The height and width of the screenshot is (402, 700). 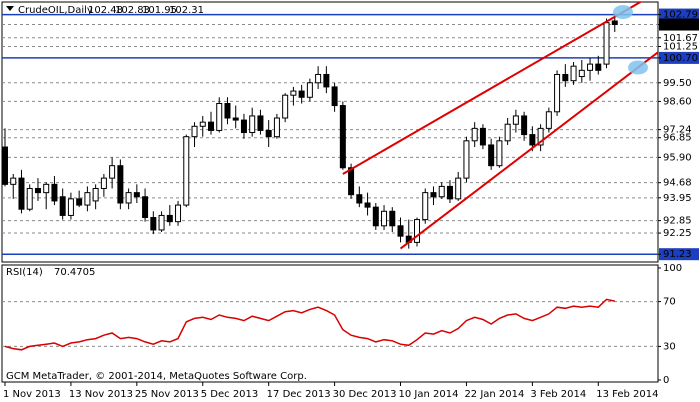 I want to click on y-tick-label: 92.85, so click(x=677, y=221).